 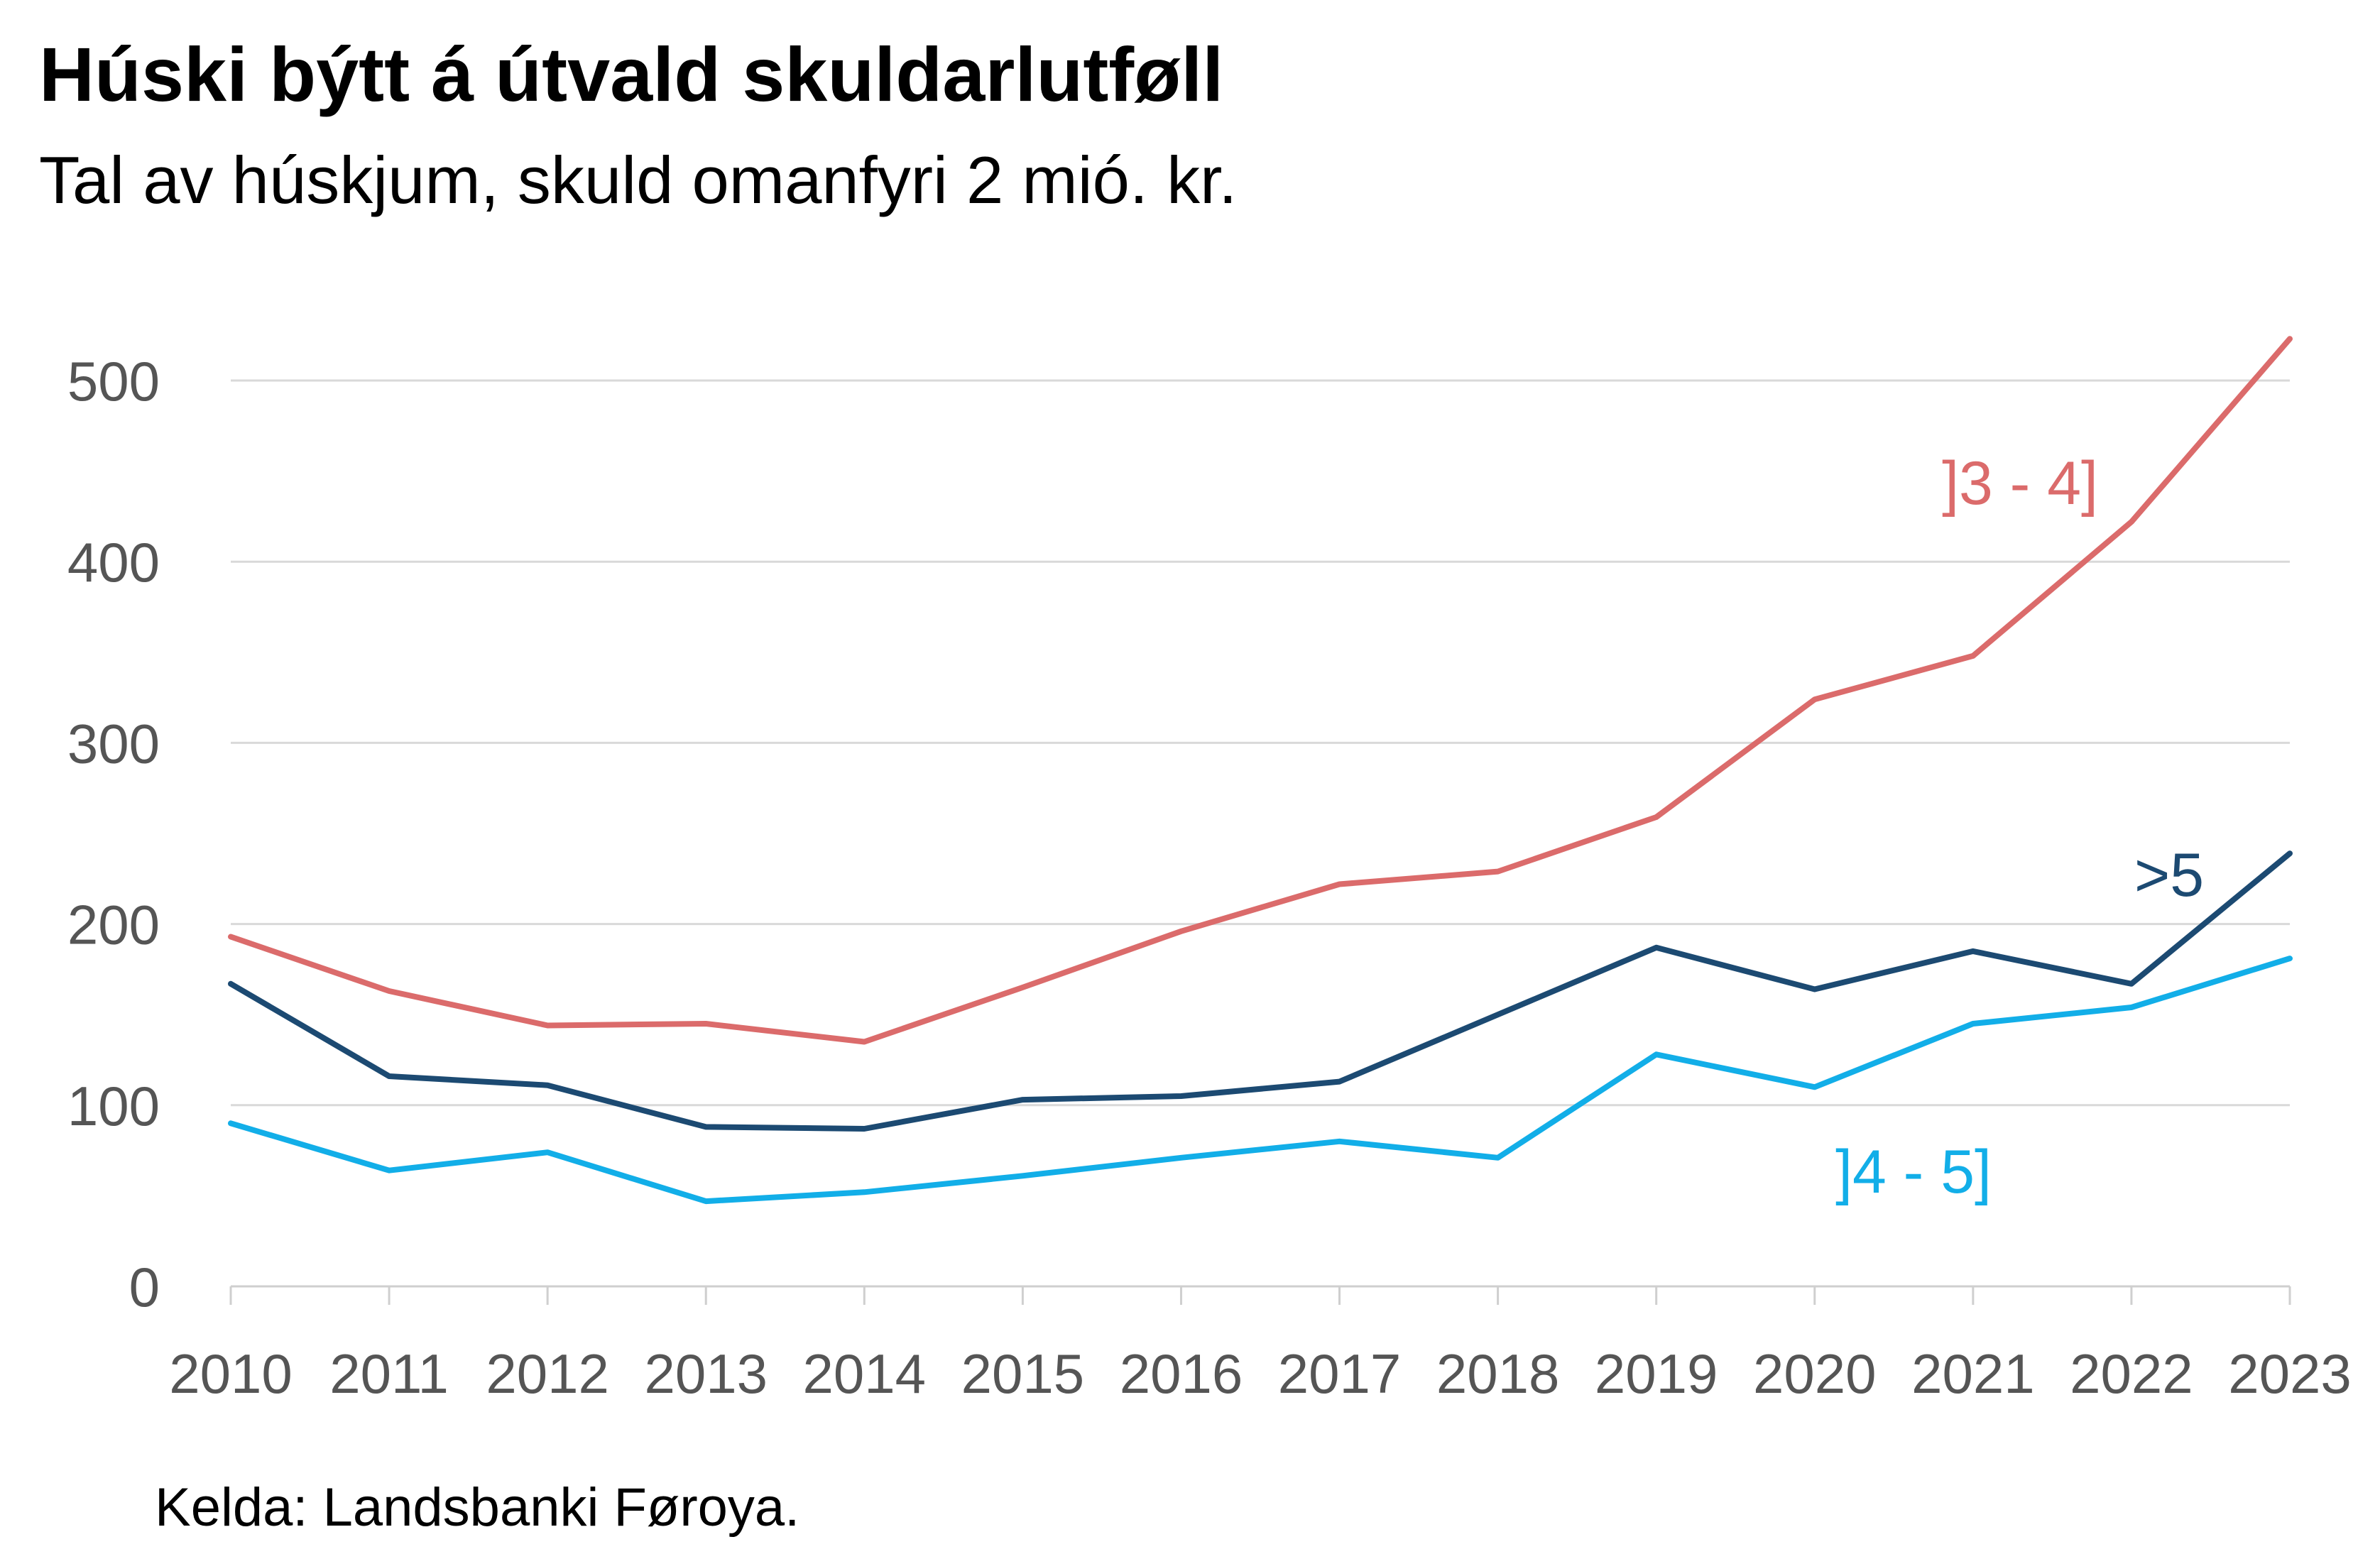 What do you see at coordinates (865, 1373) in the screenshot?
I see `x-tick-label: 2014` at bounding box center [865, 1373].